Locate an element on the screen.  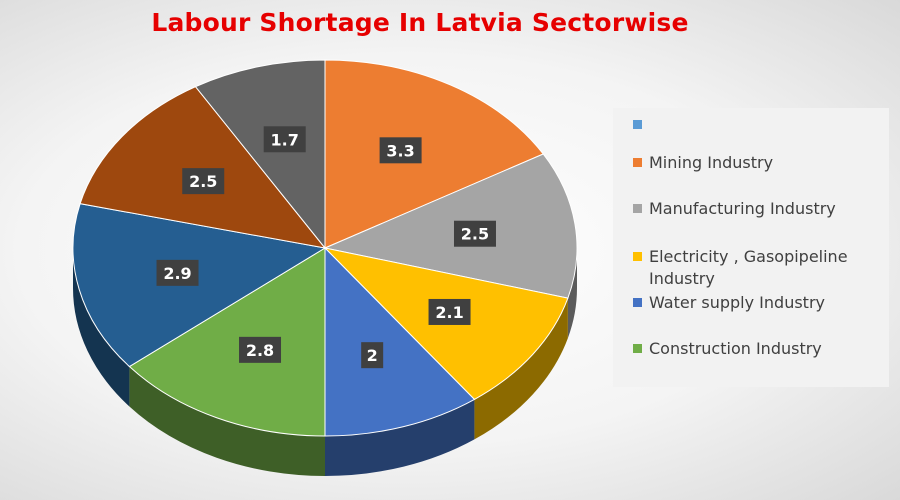
pie-slice-water-supply-industry is located at coordinates (400, 341).